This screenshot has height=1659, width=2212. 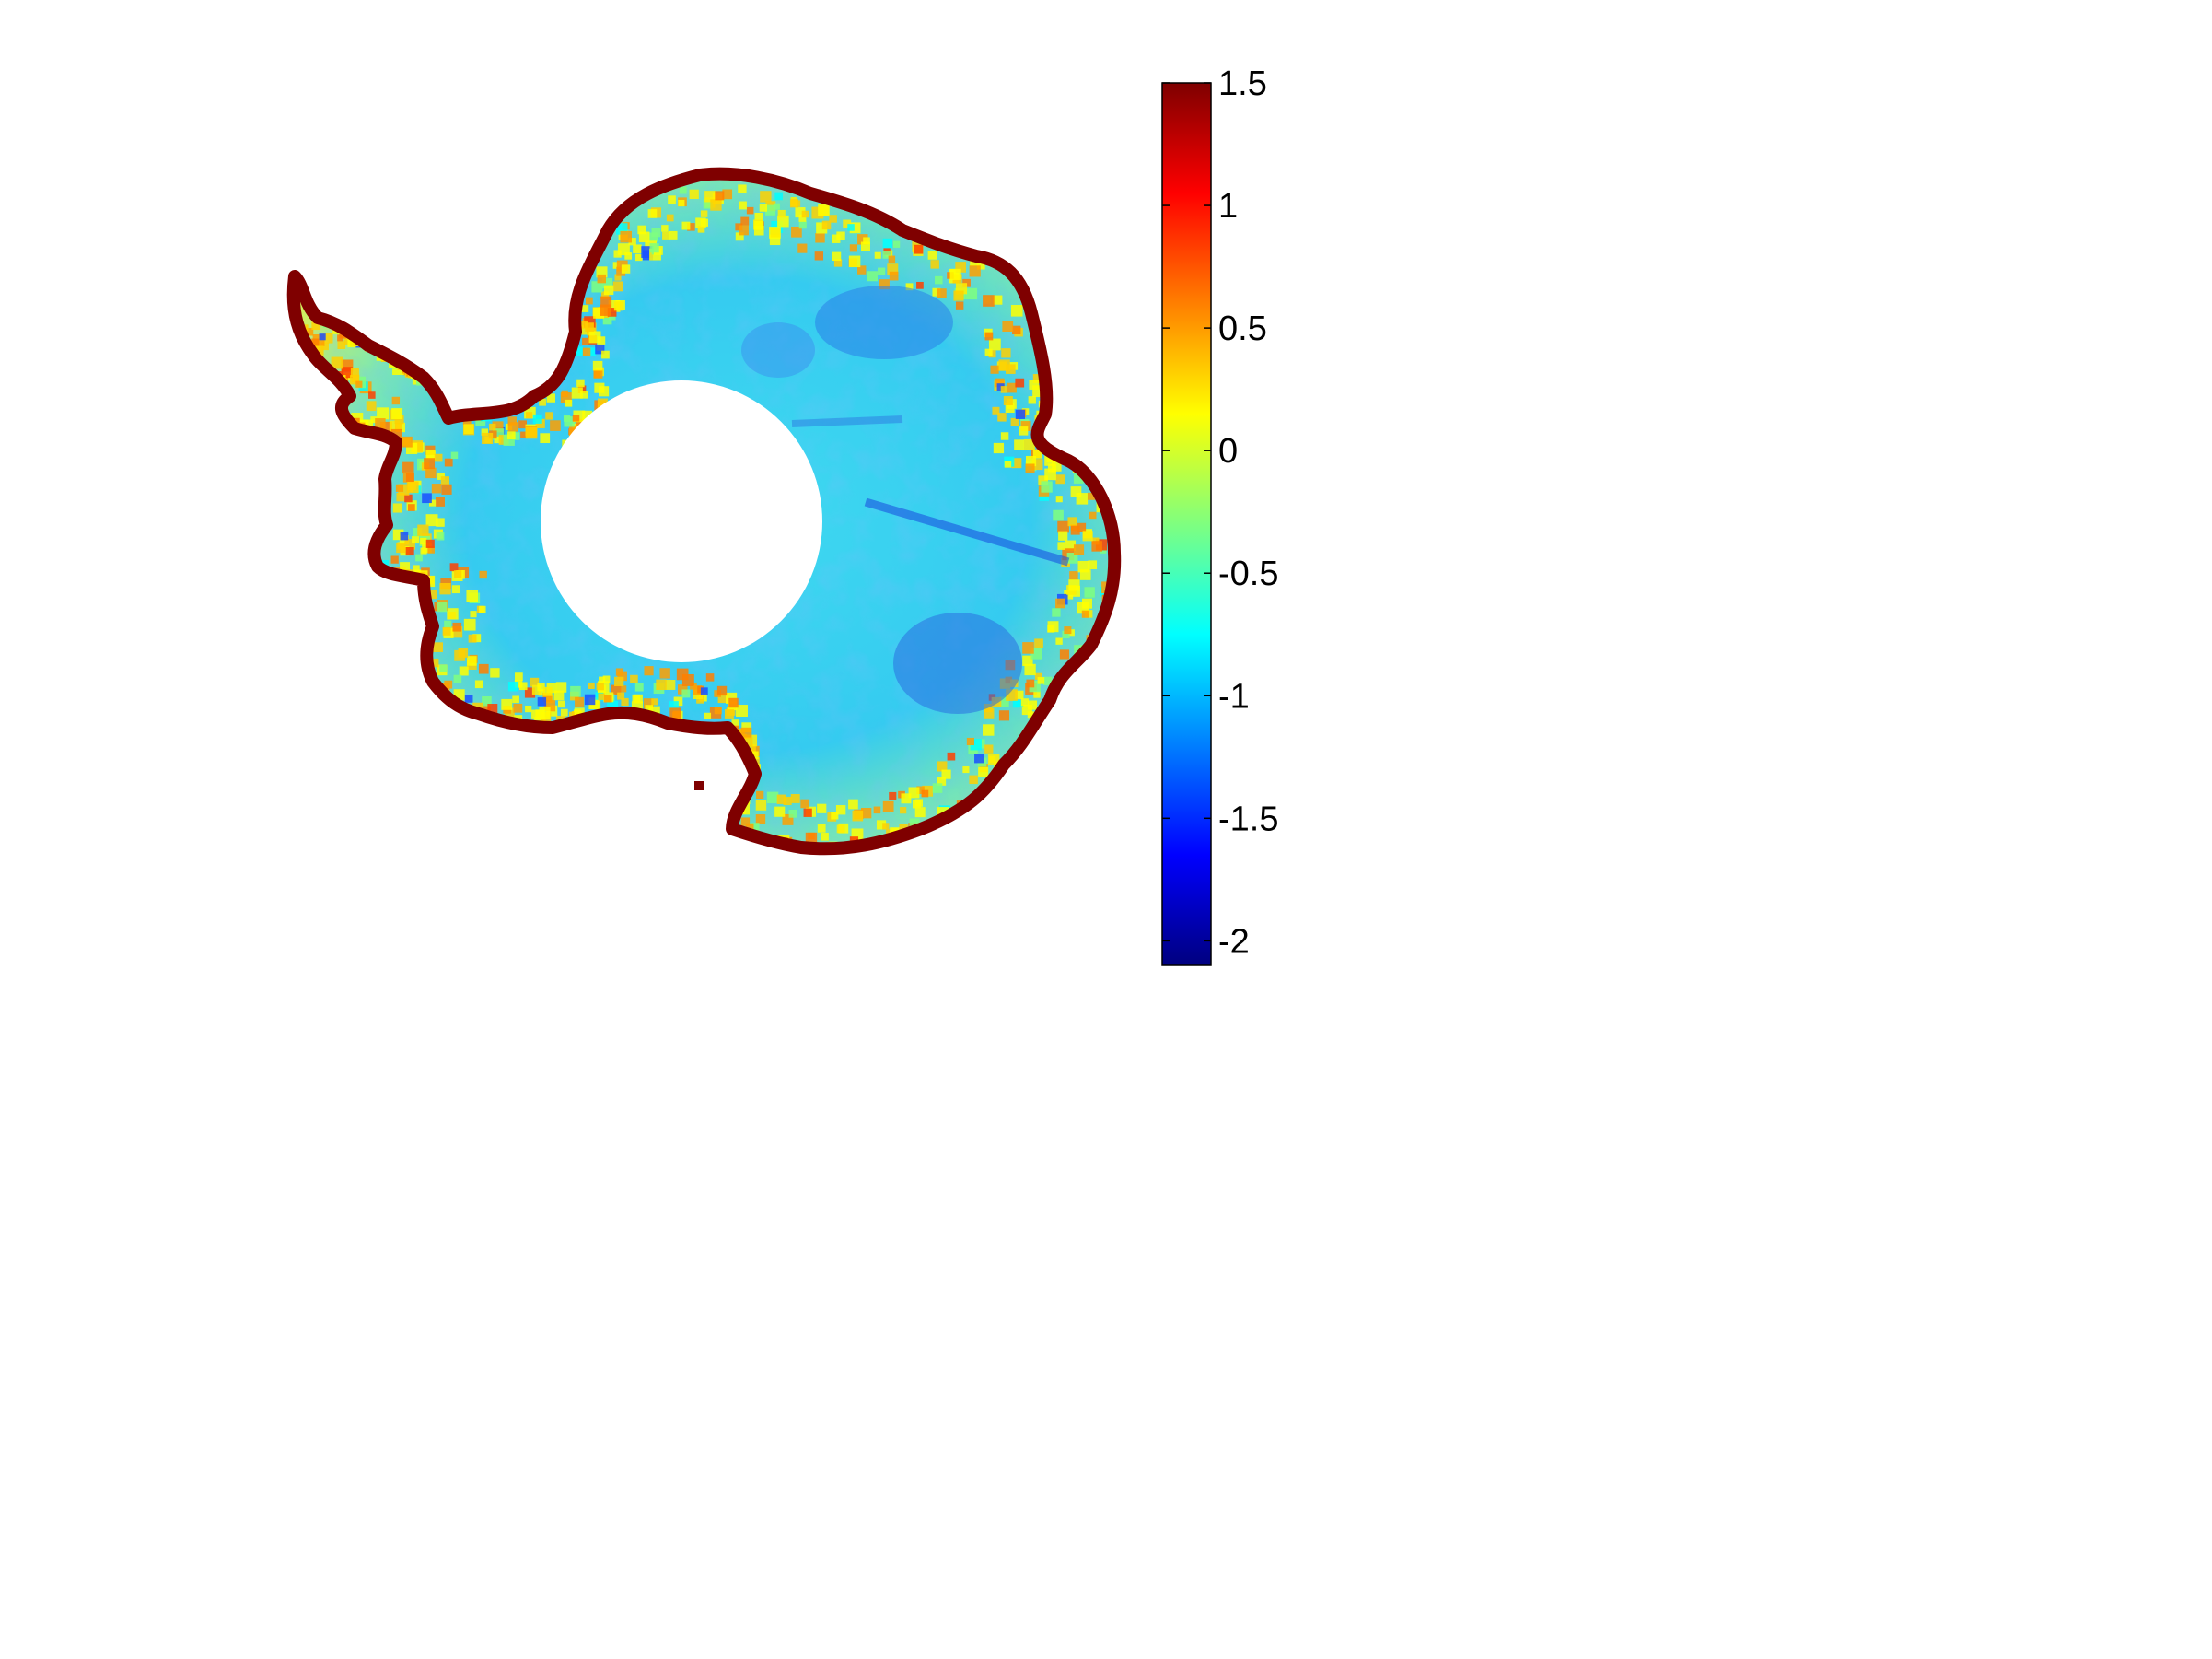 What do you see at coordinates (1228, 206) in the screenshot?
I see `colorbar-tick-label: 1` at bounding box center [1228, 206].